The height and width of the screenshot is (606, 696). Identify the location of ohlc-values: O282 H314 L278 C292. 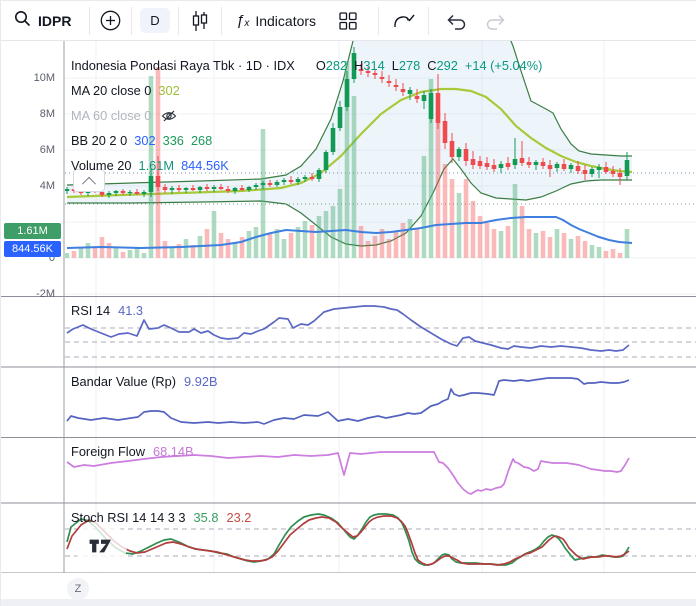
(383, 65).